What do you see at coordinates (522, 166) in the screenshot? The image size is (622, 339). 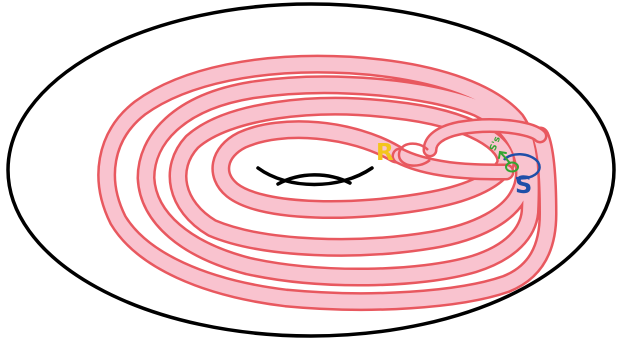 I see `loop-s` at bounding box center [522, 166].